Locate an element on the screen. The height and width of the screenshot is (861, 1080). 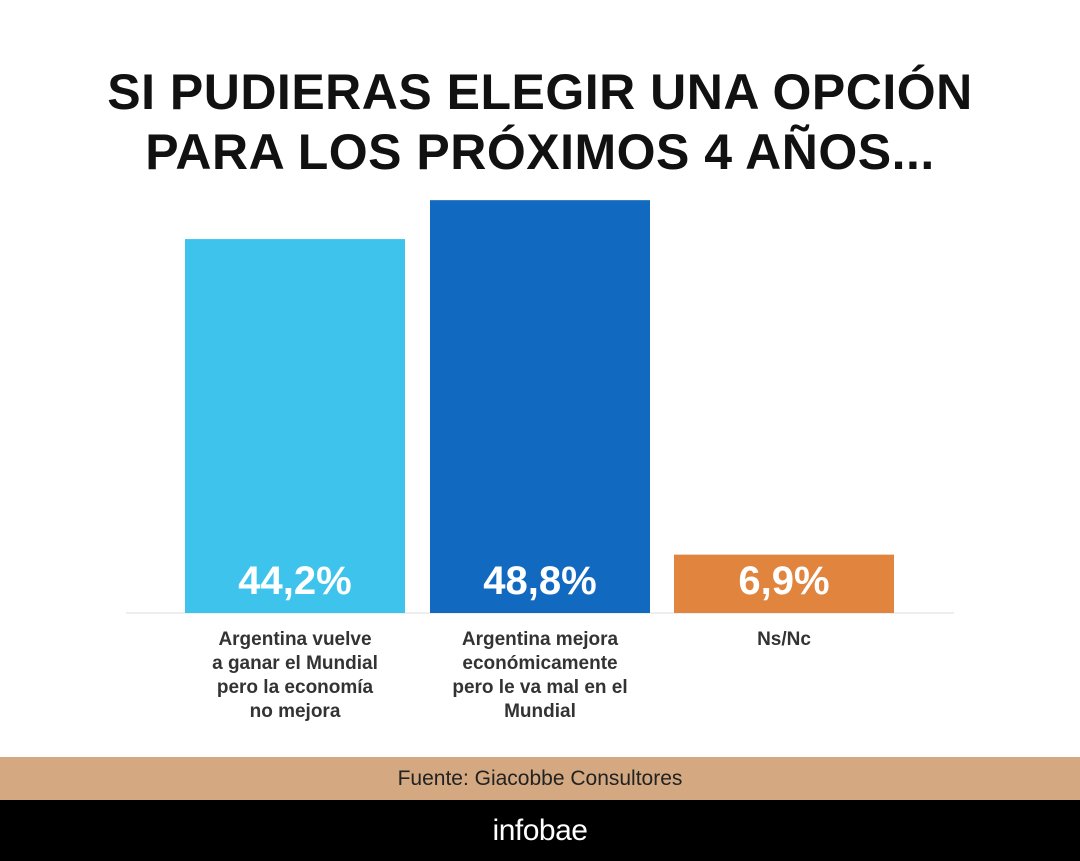
category-label-2-line-4: Mundial is located at coordinates (540, 711).